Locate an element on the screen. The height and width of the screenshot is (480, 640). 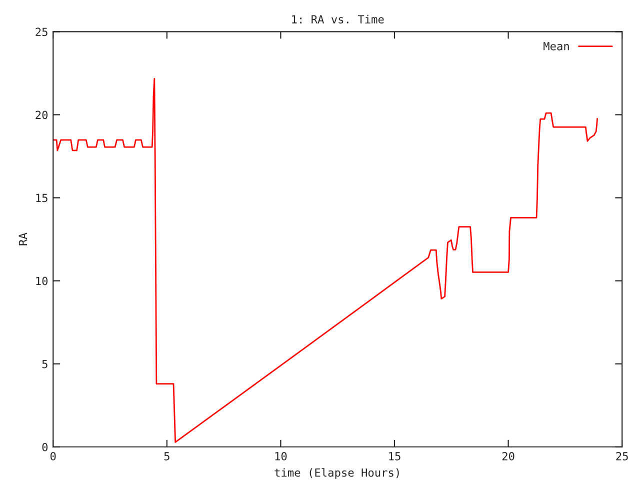
x-tick-label: 5 is located at coordinates (167, 456).